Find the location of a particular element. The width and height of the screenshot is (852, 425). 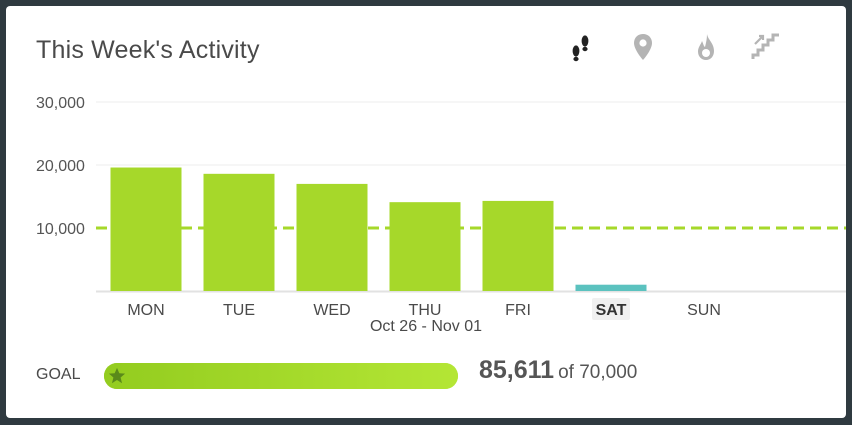

bar-thu is located at coordinates (425, 246).